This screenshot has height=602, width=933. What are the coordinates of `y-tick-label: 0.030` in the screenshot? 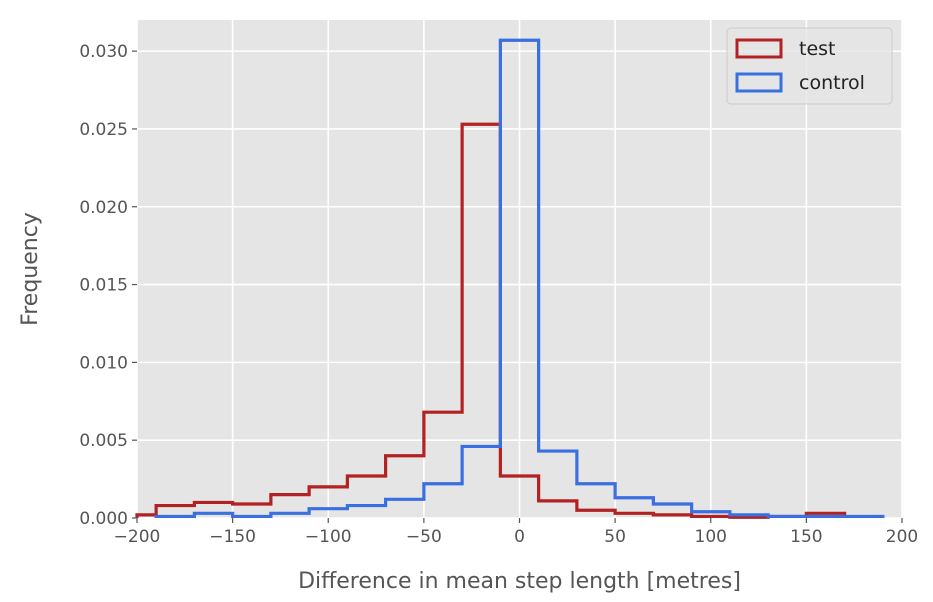 It's located at (103, 52).